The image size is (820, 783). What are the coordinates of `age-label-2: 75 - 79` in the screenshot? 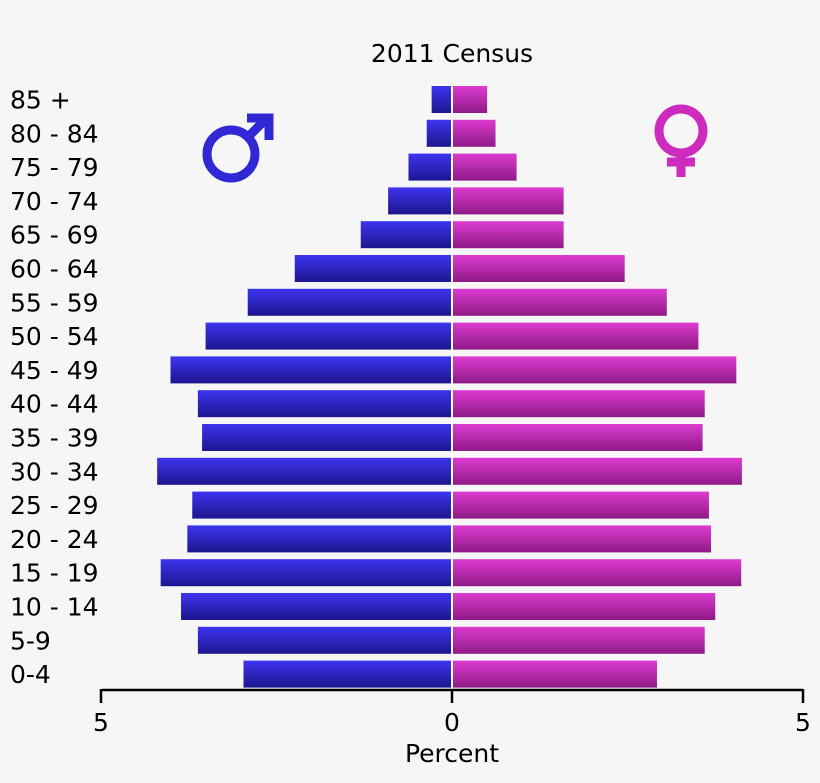 It's located at (54, 167).